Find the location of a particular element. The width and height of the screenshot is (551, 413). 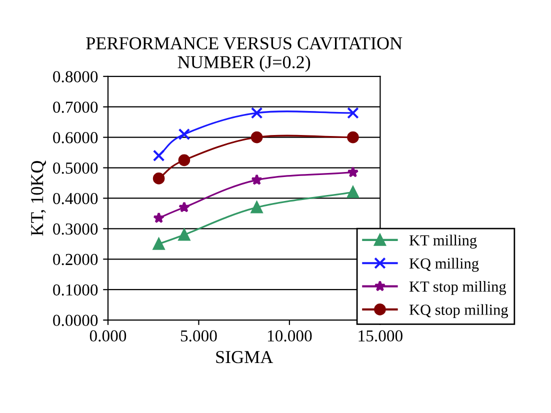

x-tick-label: 15.000 is located at coordinates (380, 336).